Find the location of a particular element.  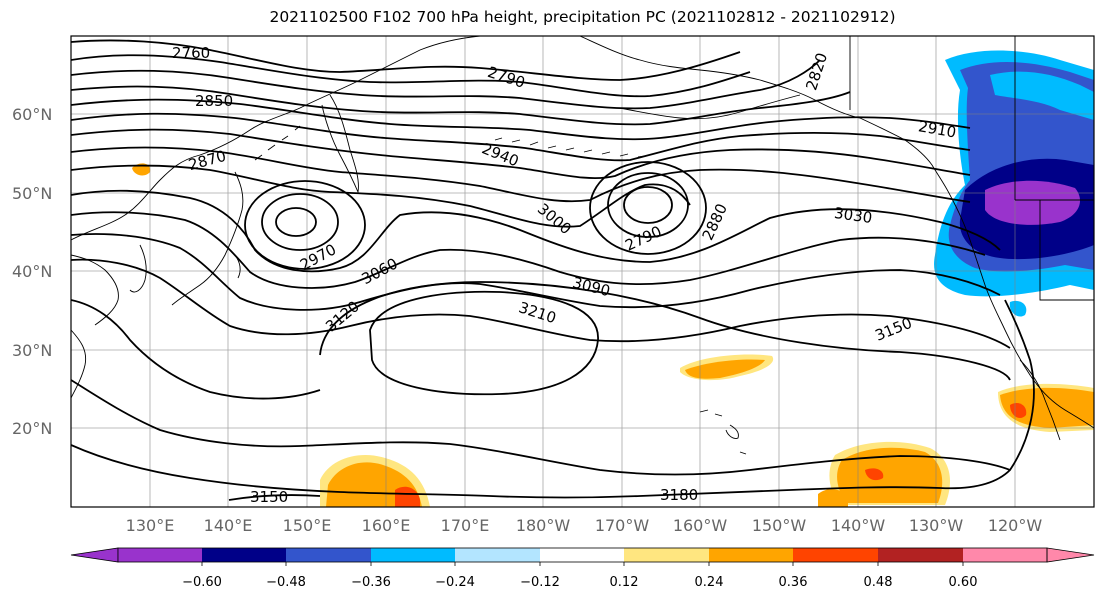

colorbar-tick-label: −0.24 is located at coordinates (455, 582).